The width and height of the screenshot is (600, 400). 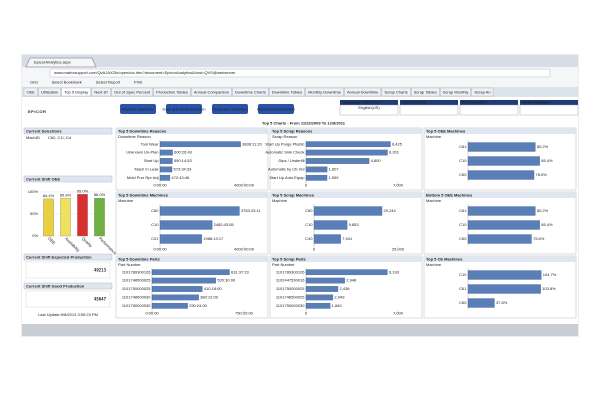 What do you see at coordinates (151, 160) in the screenshot?
I see `category-label: Start Up` at bounding box center [151, 160].